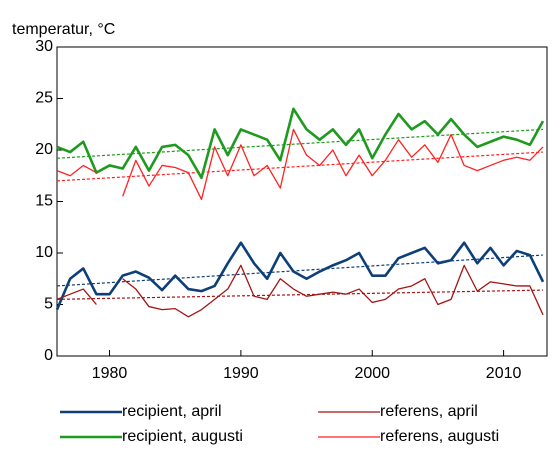 Image resolution: width=560 pixels, height=460 pixels. Describe the element at coordinates (44, 149) in the screenshot. I see `y-tick-label: 20` at that location.